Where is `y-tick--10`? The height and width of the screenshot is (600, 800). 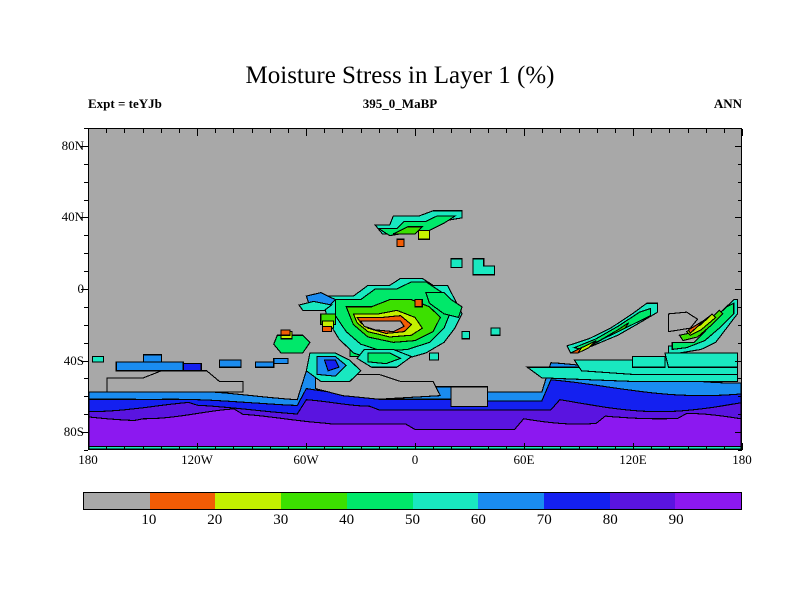
y-tick--10 is located at coordinates (86, 307).